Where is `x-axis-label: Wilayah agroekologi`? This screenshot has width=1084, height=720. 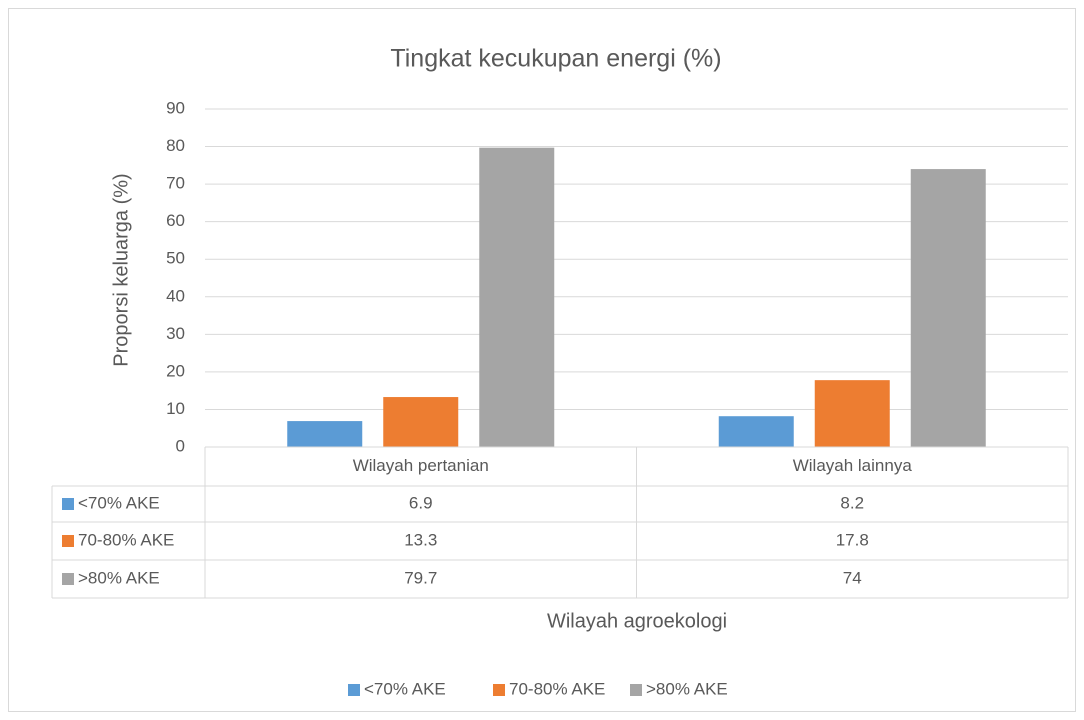
x-axis-label: Wilayah agroekologi is located at coordinates (637, 621).